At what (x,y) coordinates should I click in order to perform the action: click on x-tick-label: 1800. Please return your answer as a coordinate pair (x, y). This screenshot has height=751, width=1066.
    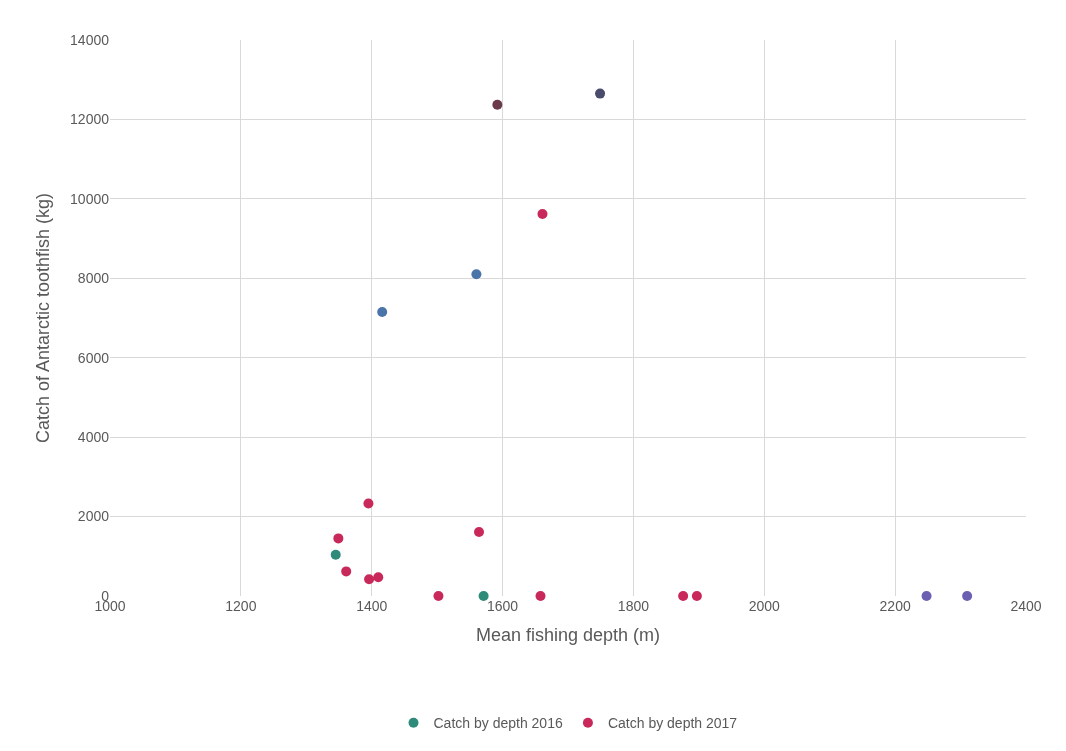
    Looking at the image, I should click on (633, 606).